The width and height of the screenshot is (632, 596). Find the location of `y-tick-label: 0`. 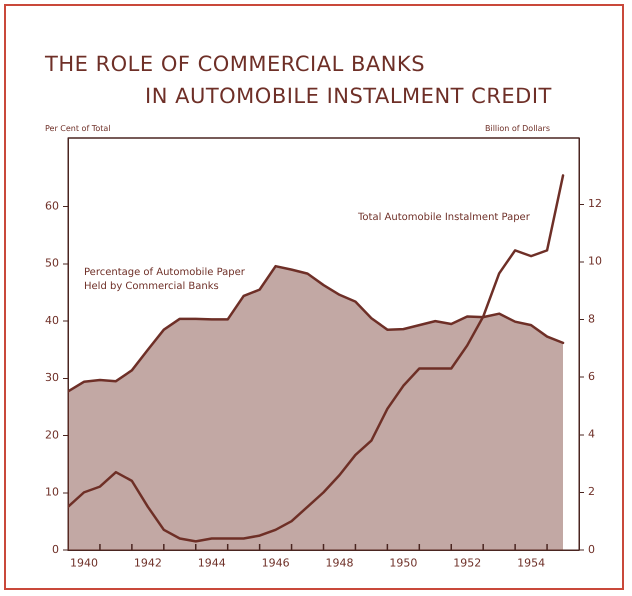

y-tick-label: 0 is located at coordinates (55, 549).